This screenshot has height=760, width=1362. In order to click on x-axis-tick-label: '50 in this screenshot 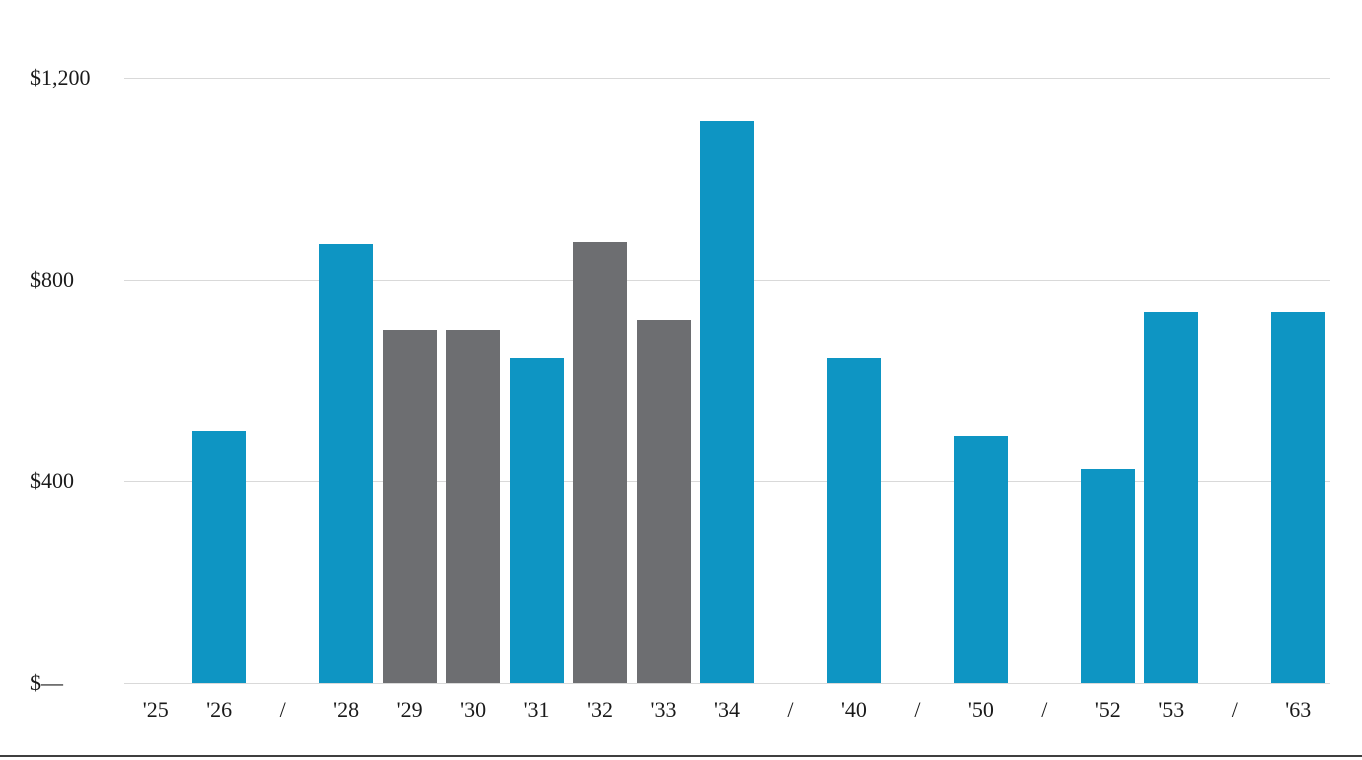, I will do `click(980, 709)`.